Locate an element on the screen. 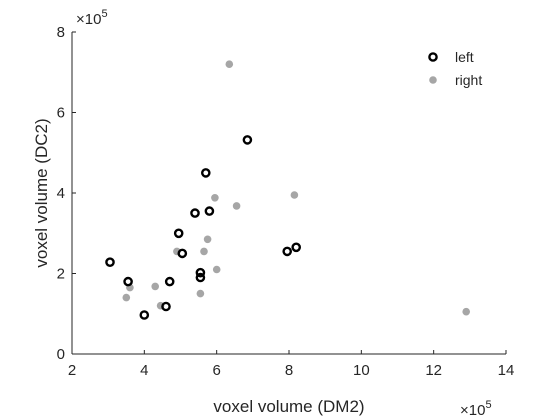 This screenshot has height=420, width=560. x-tick-label: 10 is located at coordinates (361, 370).